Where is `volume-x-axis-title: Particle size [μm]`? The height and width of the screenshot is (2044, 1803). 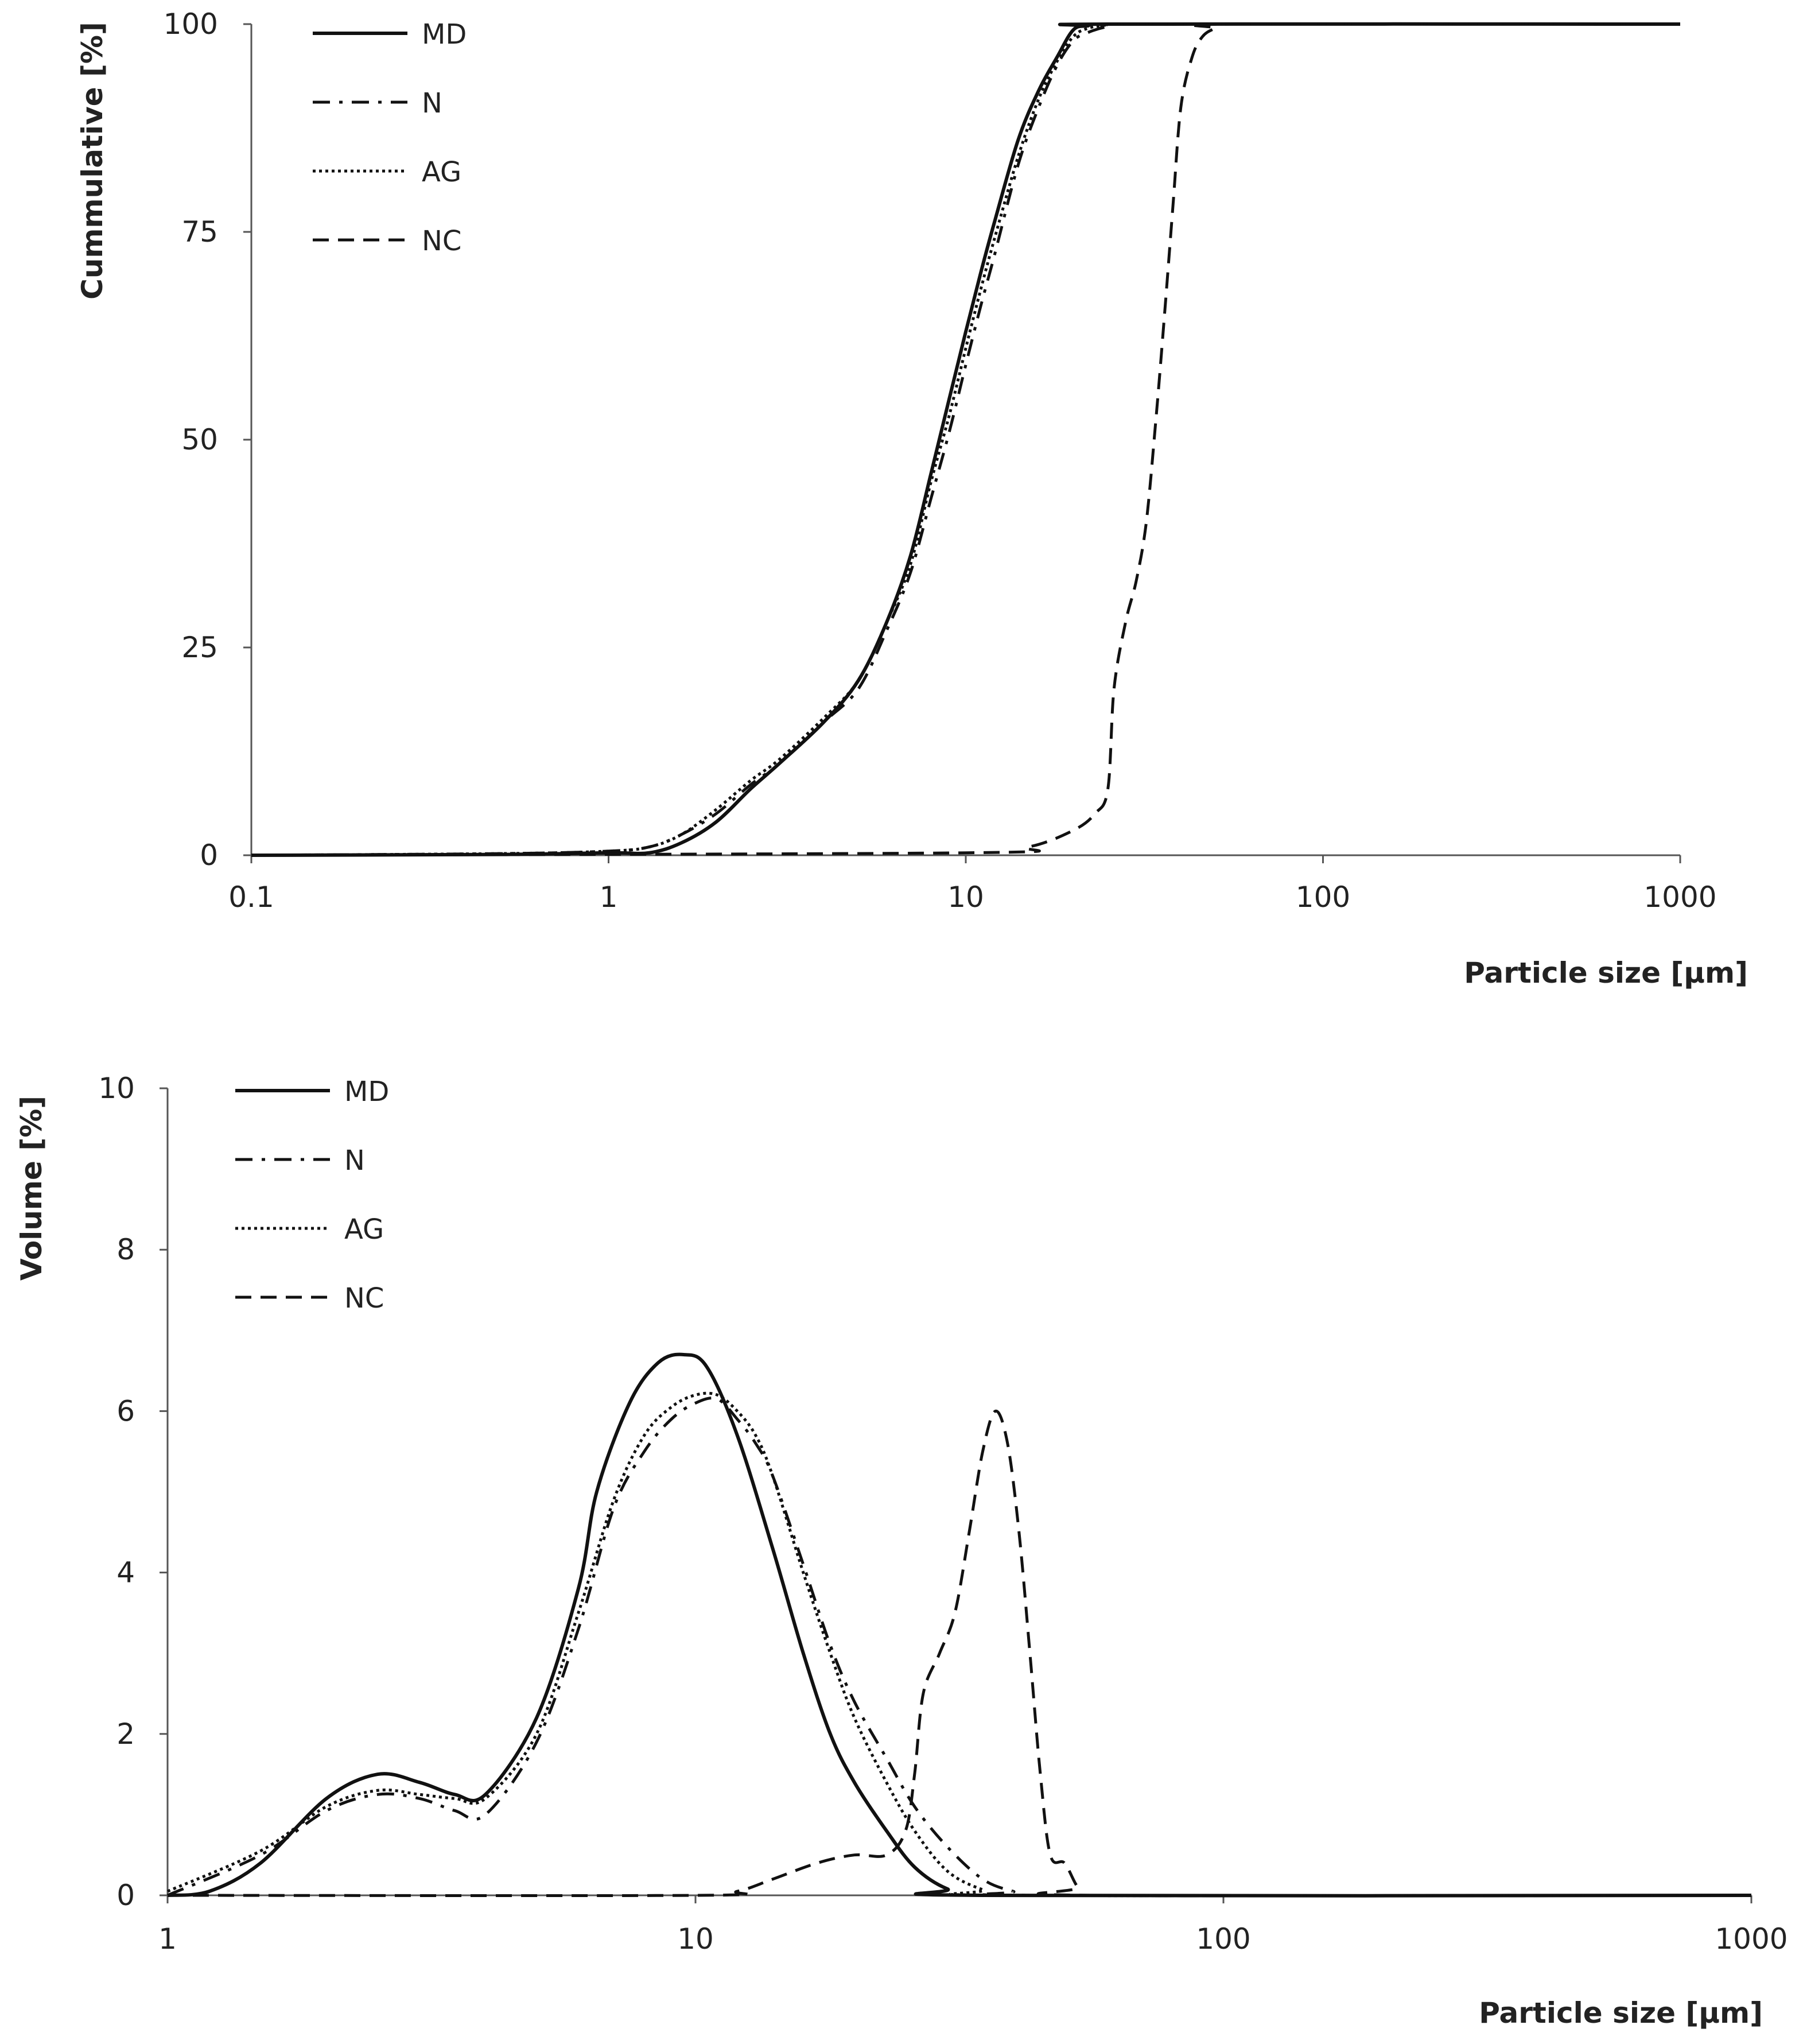
volume-x-axis-title: Particle size [μm] is located at coordinates (1621, 2013).